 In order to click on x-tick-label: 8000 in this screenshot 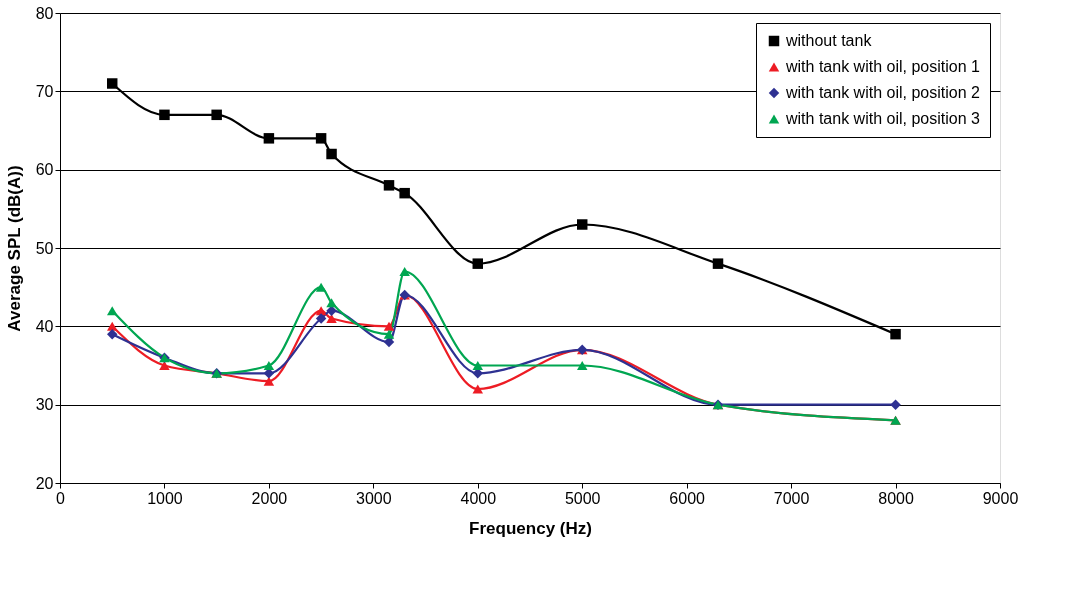, I will do `click(896, 498)`.